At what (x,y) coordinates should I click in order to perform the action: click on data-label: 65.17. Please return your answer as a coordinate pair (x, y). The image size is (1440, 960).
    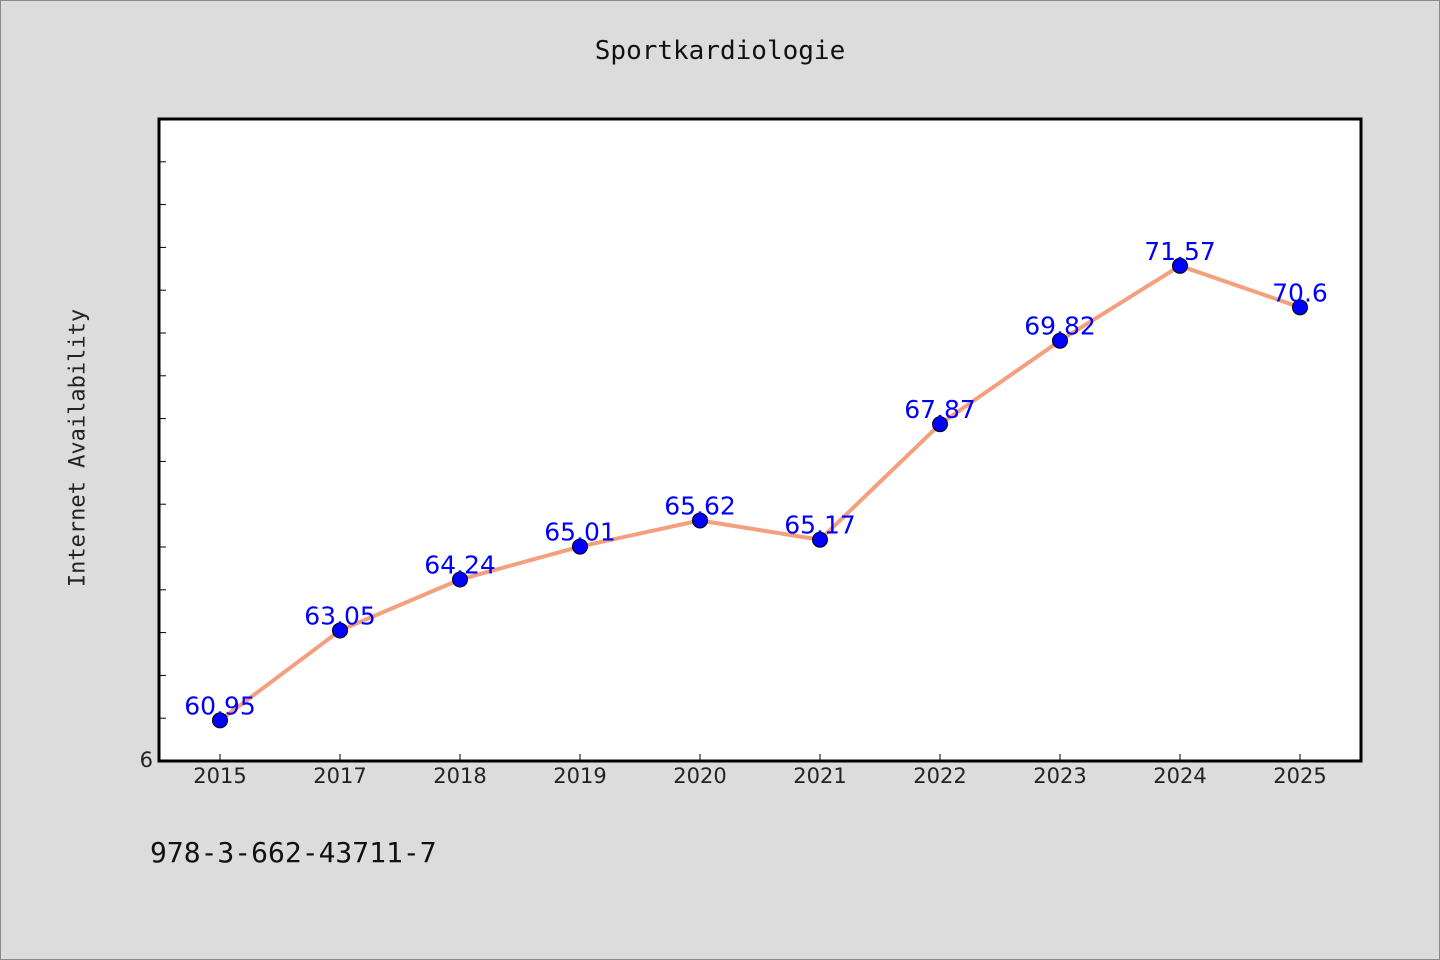
    Looking at the image, I should click on (820, 525).